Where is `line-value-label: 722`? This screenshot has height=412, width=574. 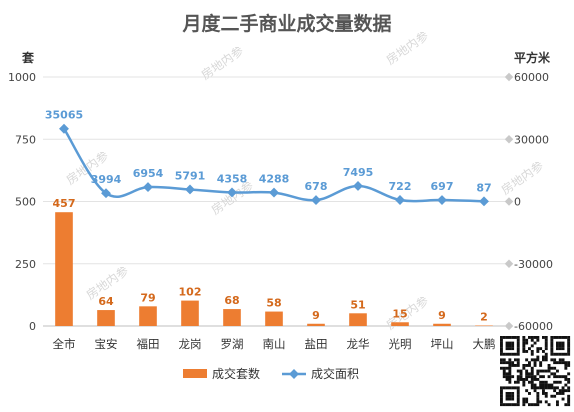 line-value-label: 722 is located at coordinates (400, 186).